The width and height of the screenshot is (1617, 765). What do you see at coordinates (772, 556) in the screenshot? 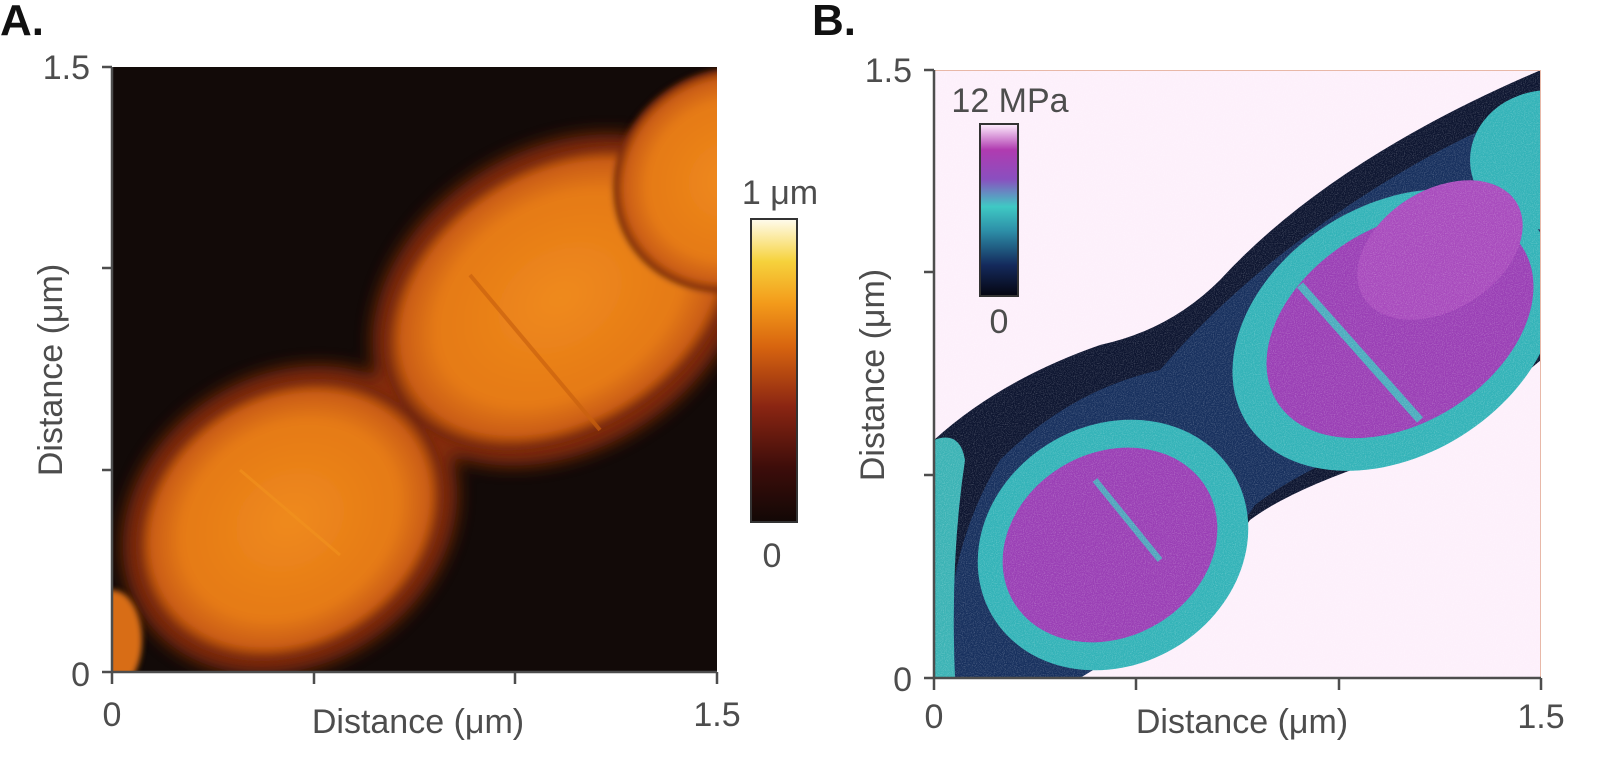
I see `panel-a-colorbar-min: 0` at bounding box center [772, 556].